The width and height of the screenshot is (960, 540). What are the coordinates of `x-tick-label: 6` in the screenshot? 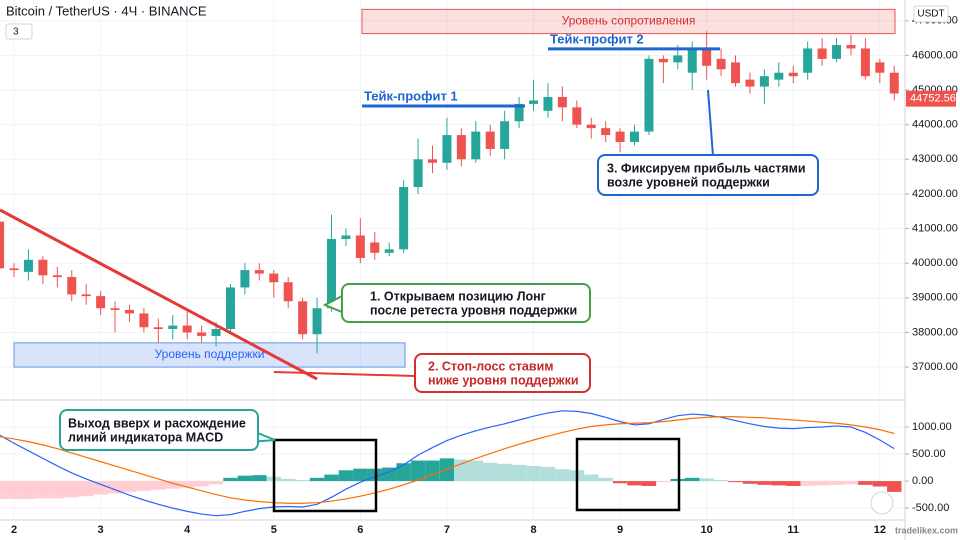 It's located at (360, 530).